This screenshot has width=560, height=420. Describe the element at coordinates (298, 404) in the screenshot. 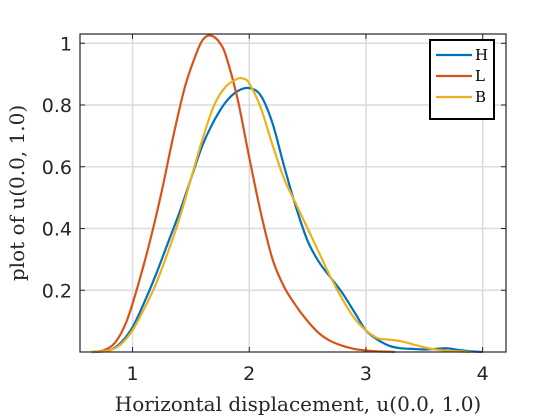

I see `x-axis-label: Horizontal displacement, u(0.0, 1.0)` at that location.